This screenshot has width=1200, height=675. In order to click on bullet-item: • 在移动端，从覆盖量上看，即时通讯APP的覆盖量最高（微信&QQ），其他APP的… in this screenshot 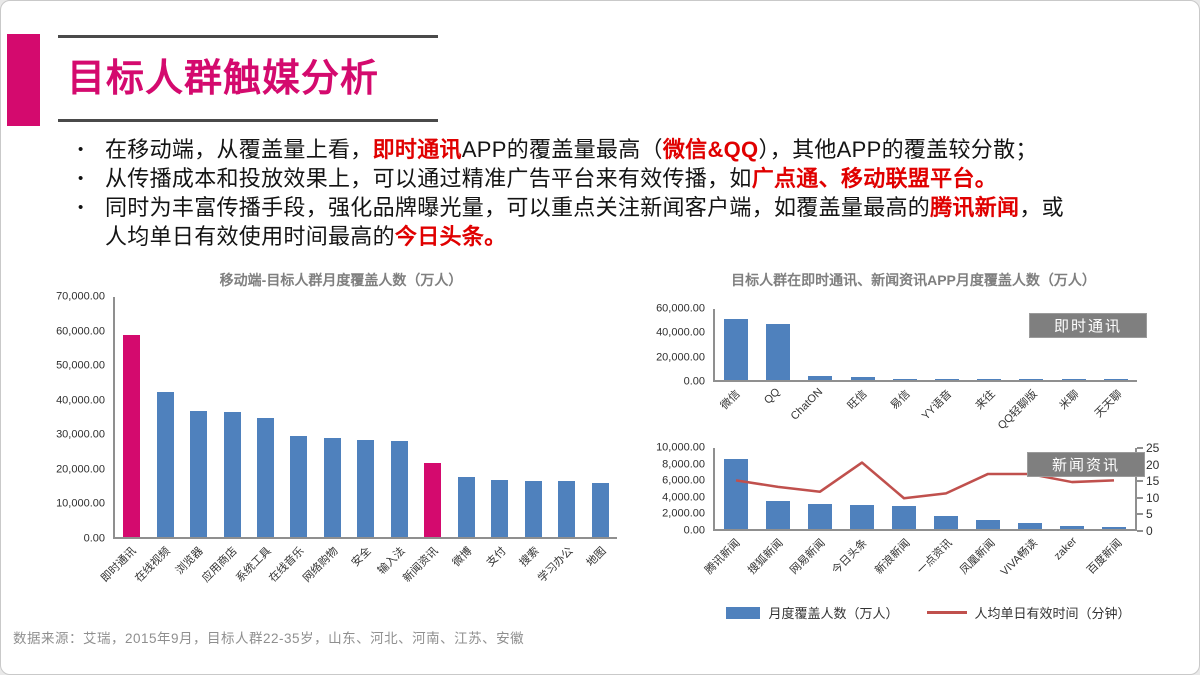, I will do `click(613, 149)`.